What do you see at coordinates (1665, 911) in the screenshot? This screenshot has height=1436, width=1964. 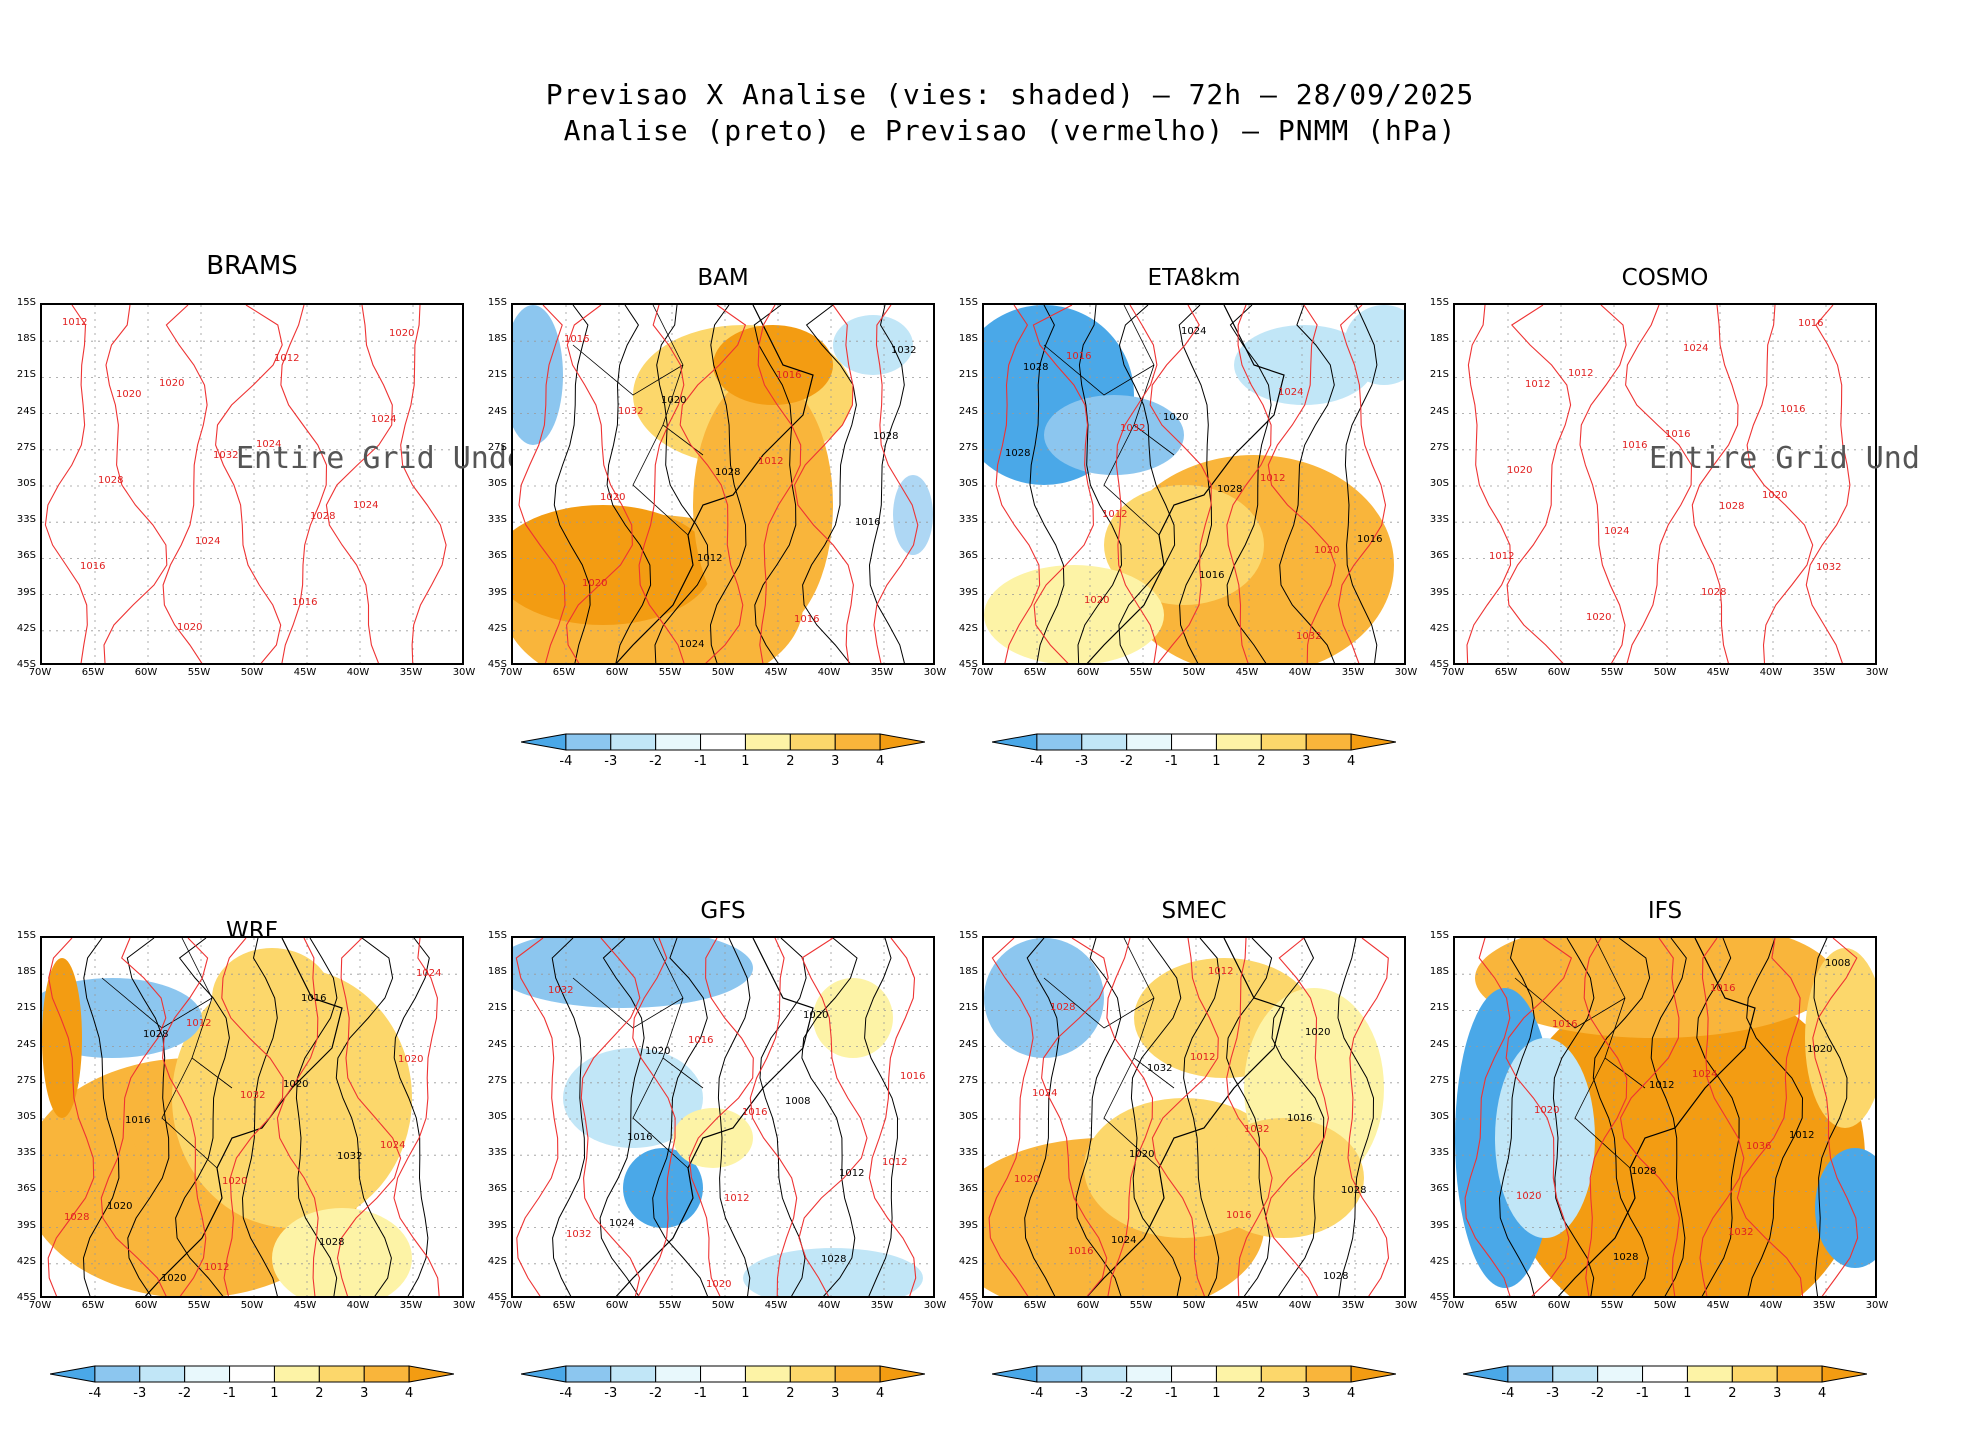 I see `panel-title-ifs: IFS` at bounding box center [1665, 911].